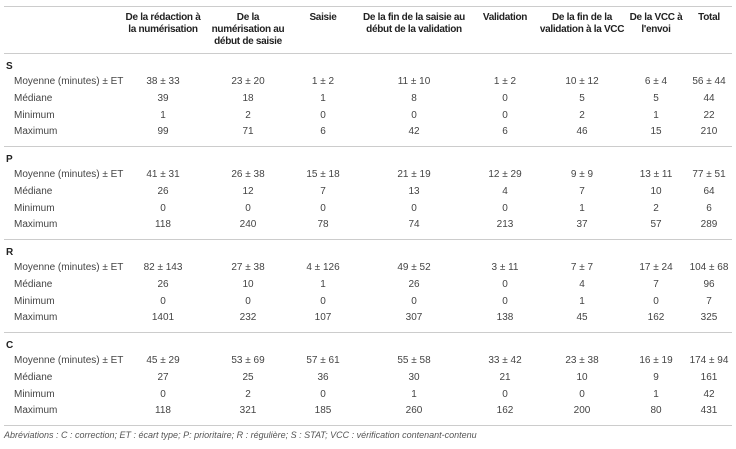  What do you see at coordinates (248, 98) in the screenshot?
I see `table-cell: 18` at bounding box center [248, 98].